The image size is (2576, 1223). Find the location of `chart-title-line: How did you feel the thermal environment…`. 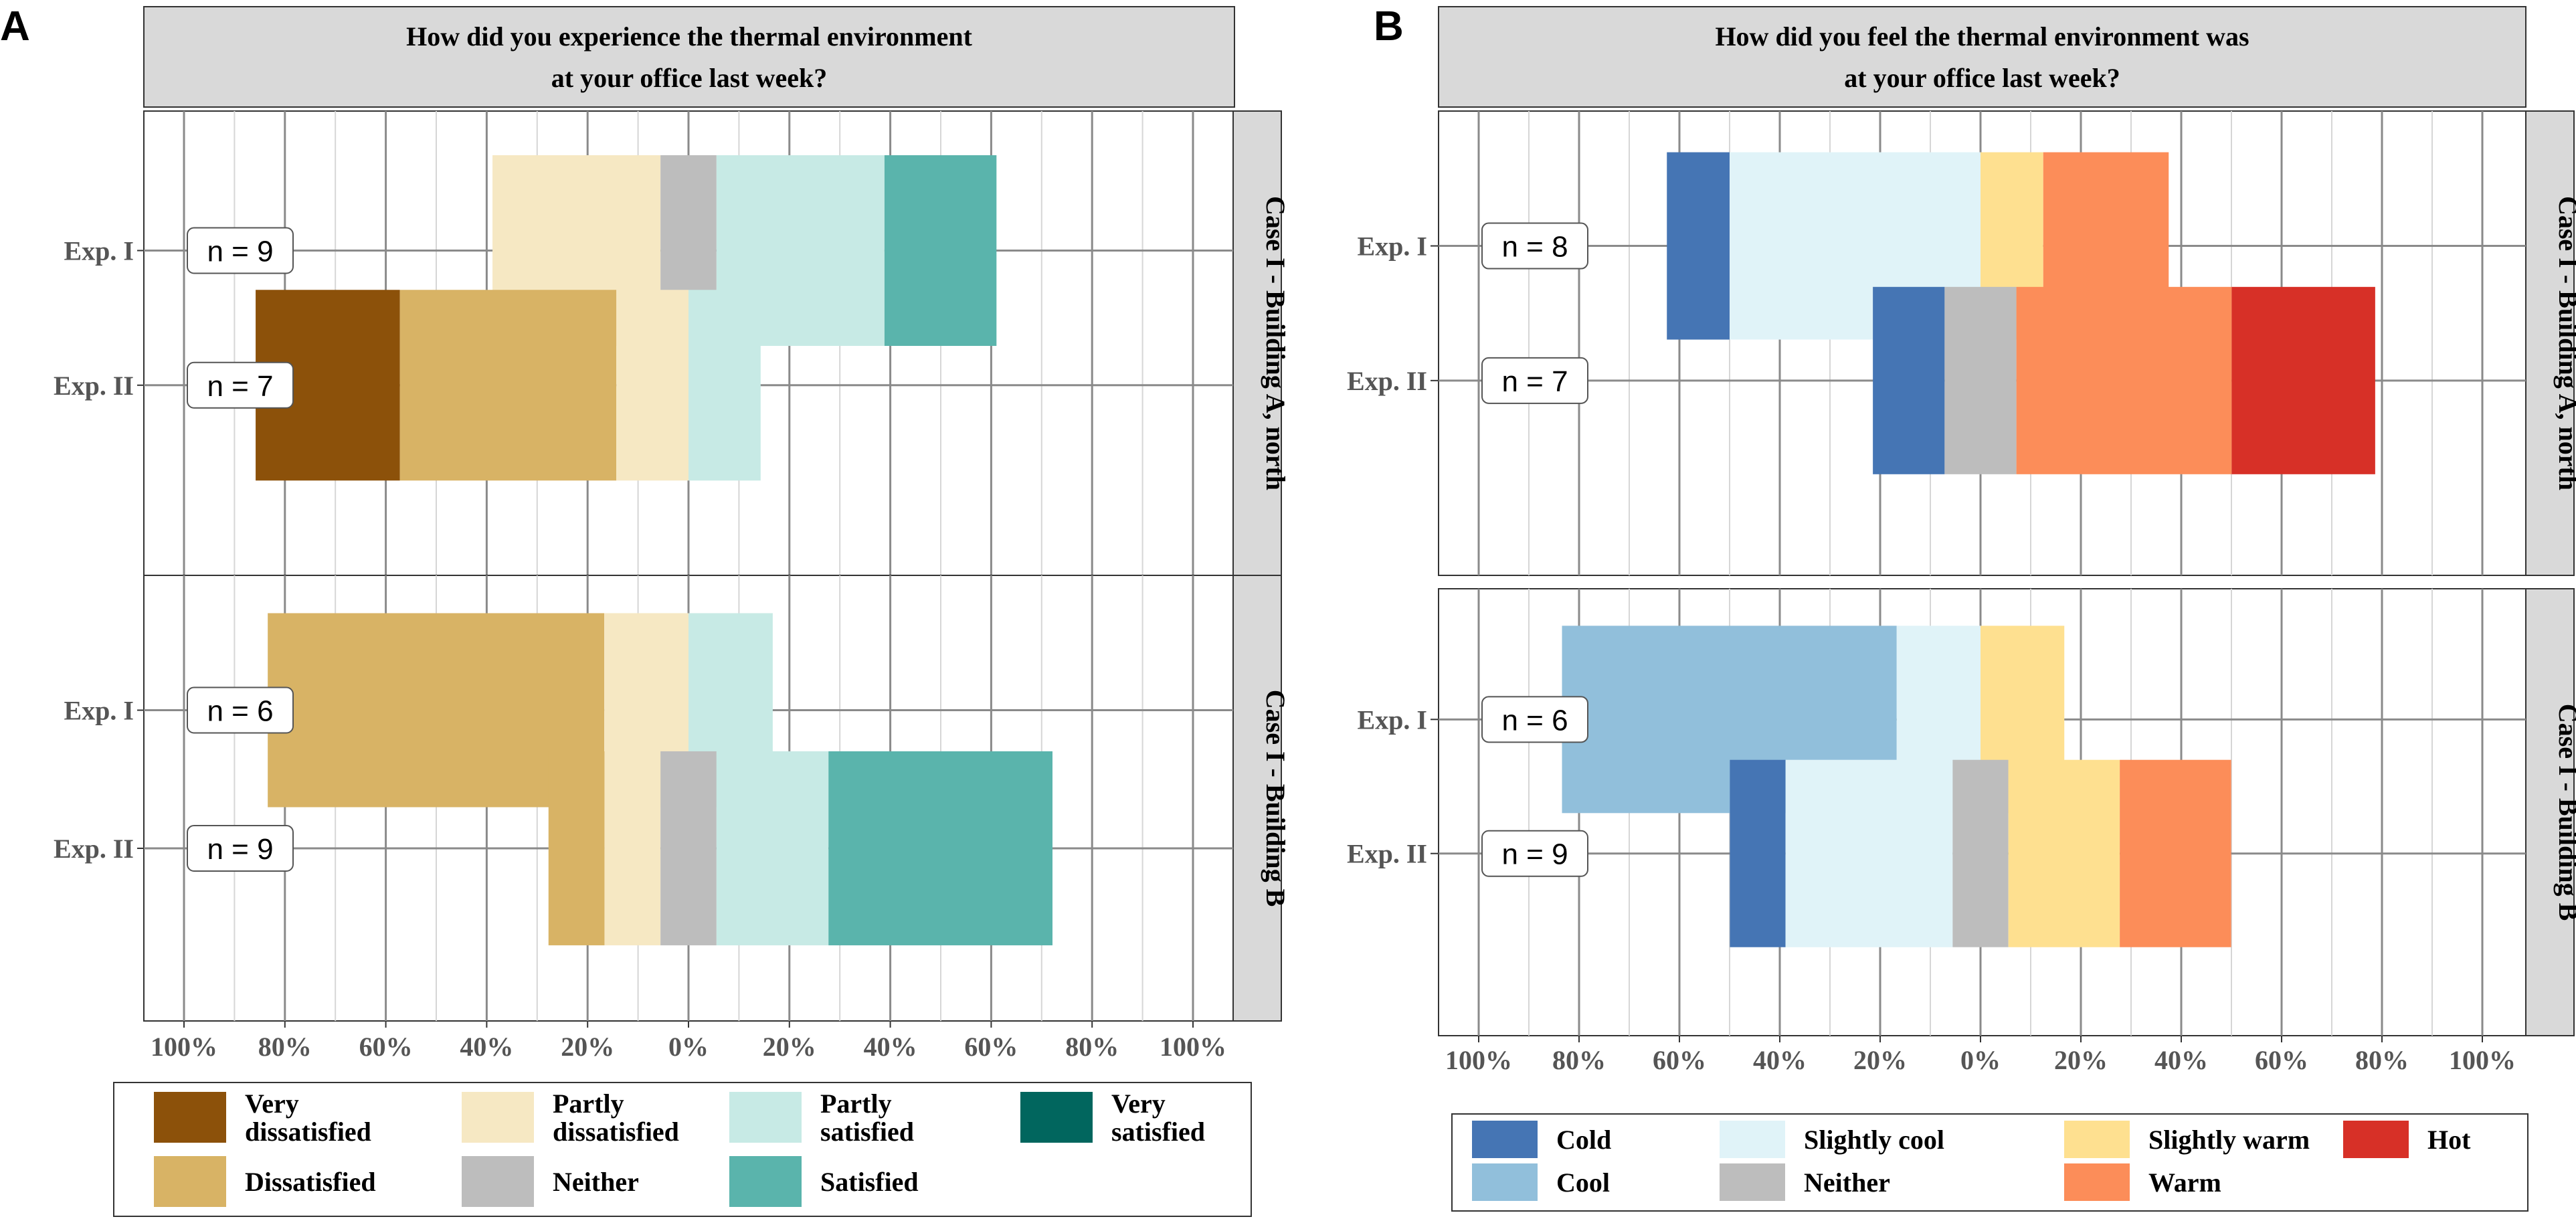

chart-title-line: How did you feel the thermal environment… is located at coordinates (1982, 36).